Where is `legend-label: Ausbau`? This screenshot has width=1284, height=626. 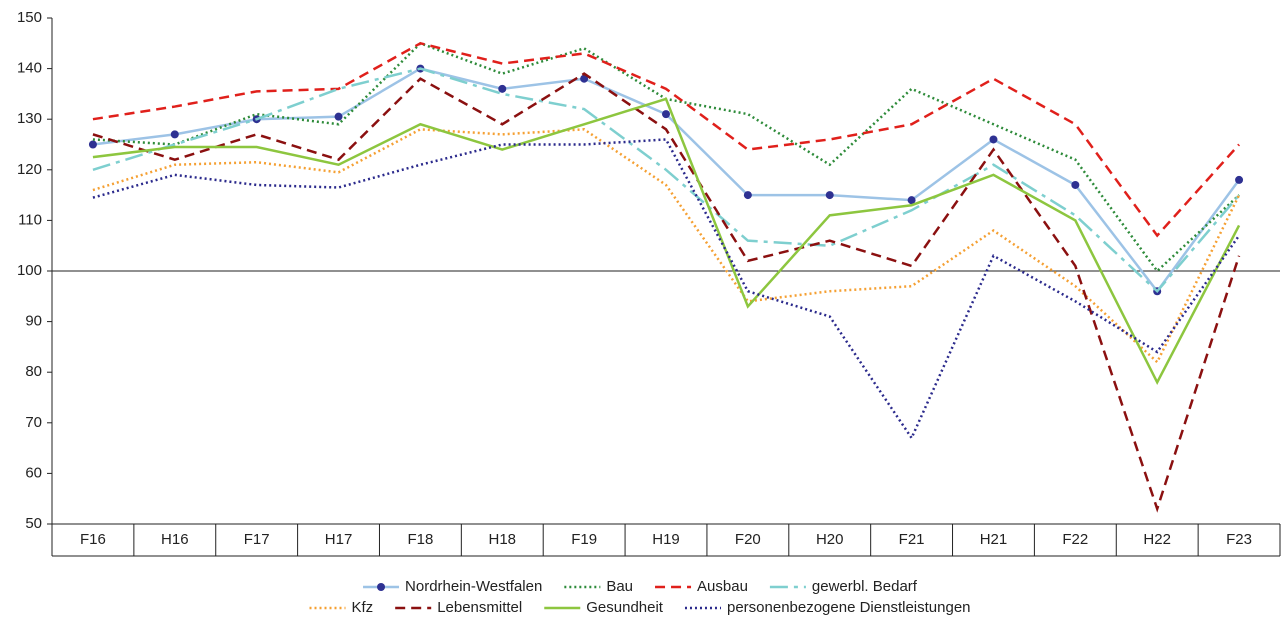
legend-label: Ausbau is located at coordinates (722, 586).